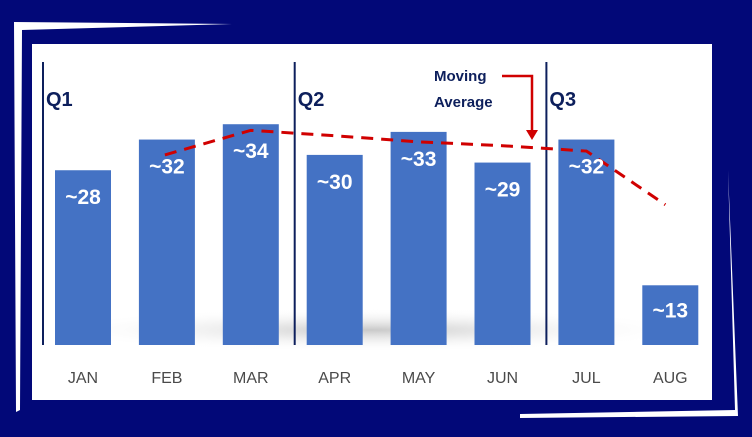 This screenshot has width=752, height=437. Describe the element at coordinates (503, 190) in the screenshot. I see `value-label: ~29` at that location.